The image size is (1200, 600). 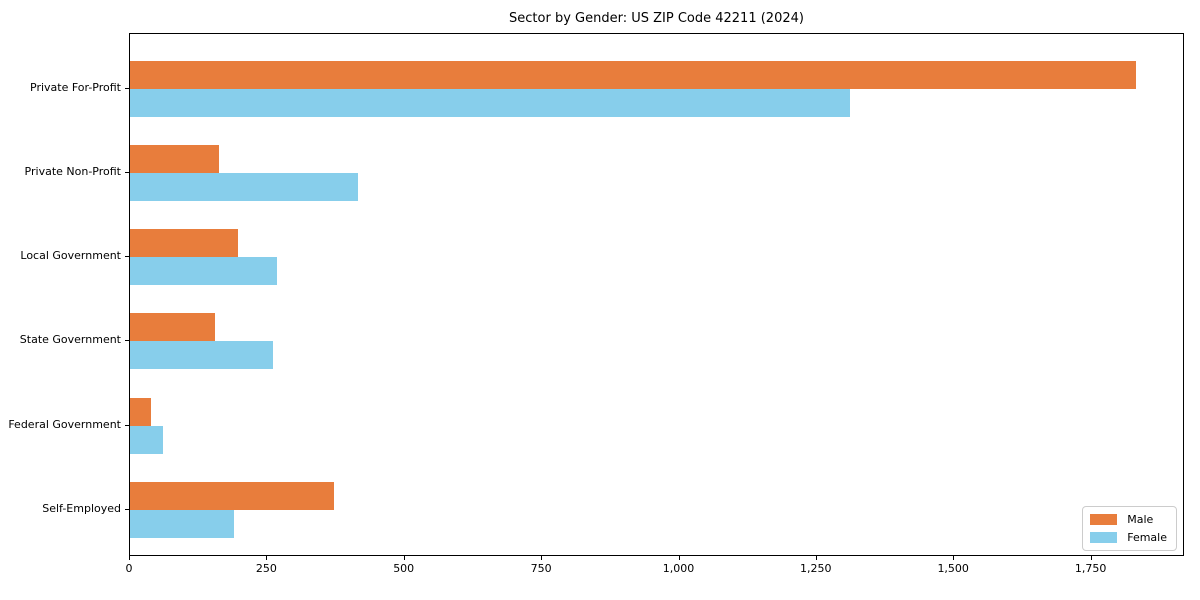 I want to click on x-tick-label: 1,000, so click(x=678, y=568).